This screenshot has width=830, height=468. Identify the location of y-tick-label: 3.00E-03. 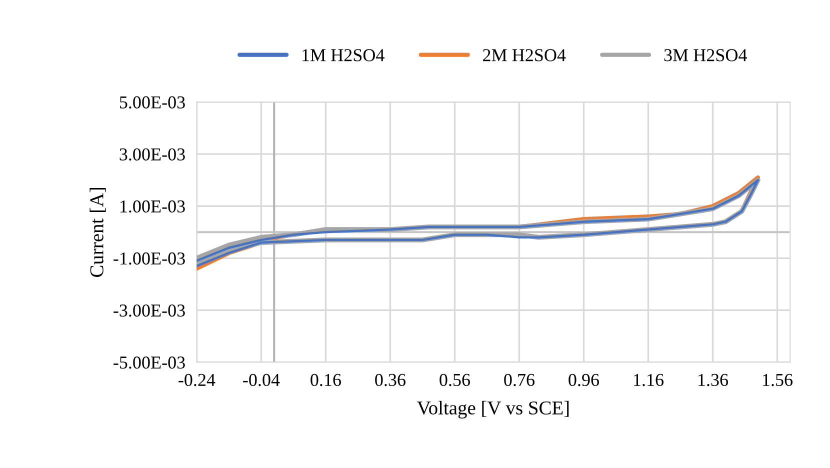
(152, 154).